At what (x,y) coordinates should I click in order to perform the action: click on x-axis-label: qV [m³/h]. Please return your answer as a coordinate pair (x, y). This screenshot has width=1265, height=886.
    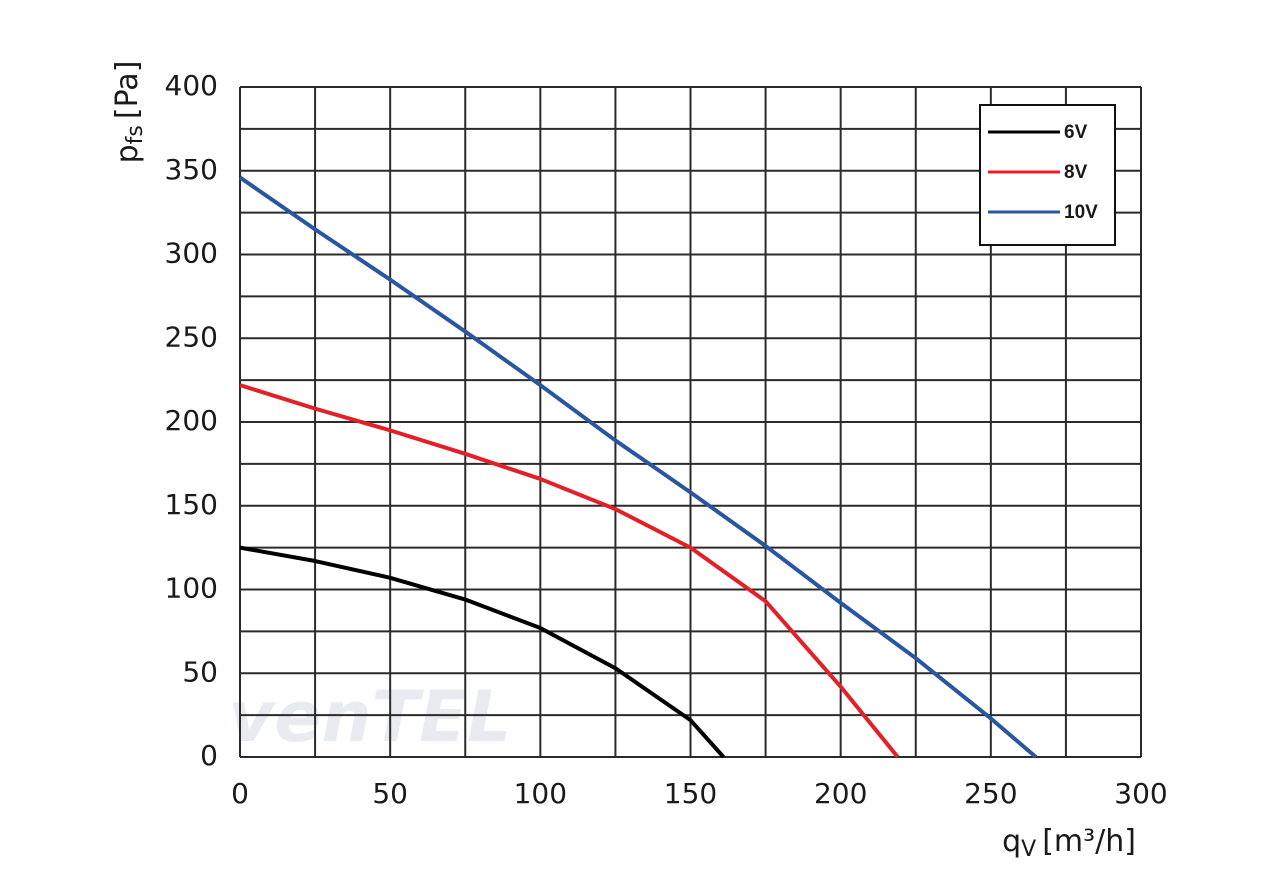
    Looking at the image, I should click on (1069, 843).